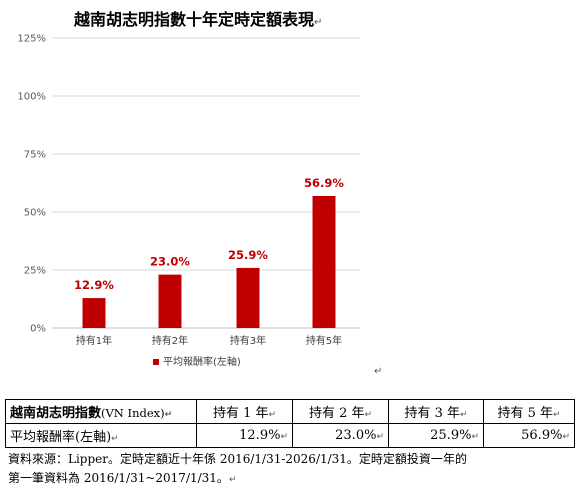 This screenshot has height=494, width=579. I want to click on table-row: 平均報酬率(左軸)↵ 12.9%↵ 23.0%↵ 25.9%↵ 56.9%↵, so click(290, 435).